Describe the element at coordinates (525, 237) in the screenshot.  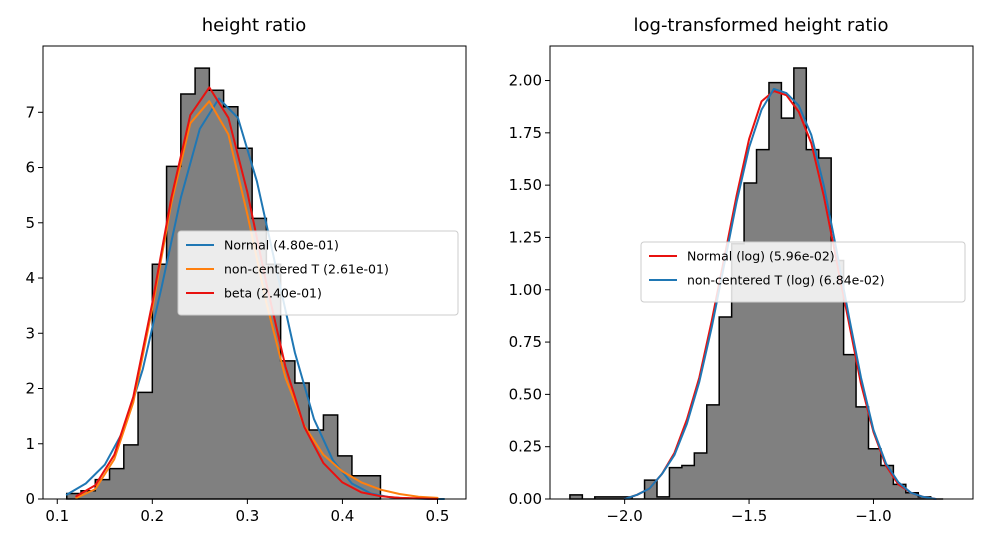
I see `y-tick-label: 1.25` at that location.